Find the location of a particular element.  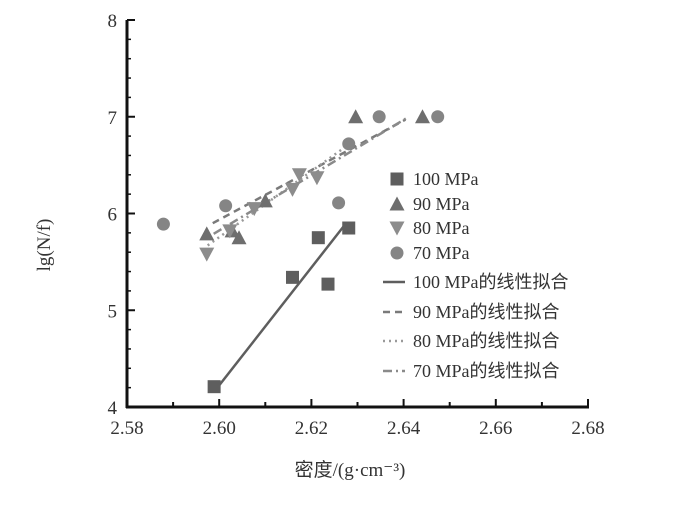

y-tick-label: 5 is located at coordinates (113, 311).